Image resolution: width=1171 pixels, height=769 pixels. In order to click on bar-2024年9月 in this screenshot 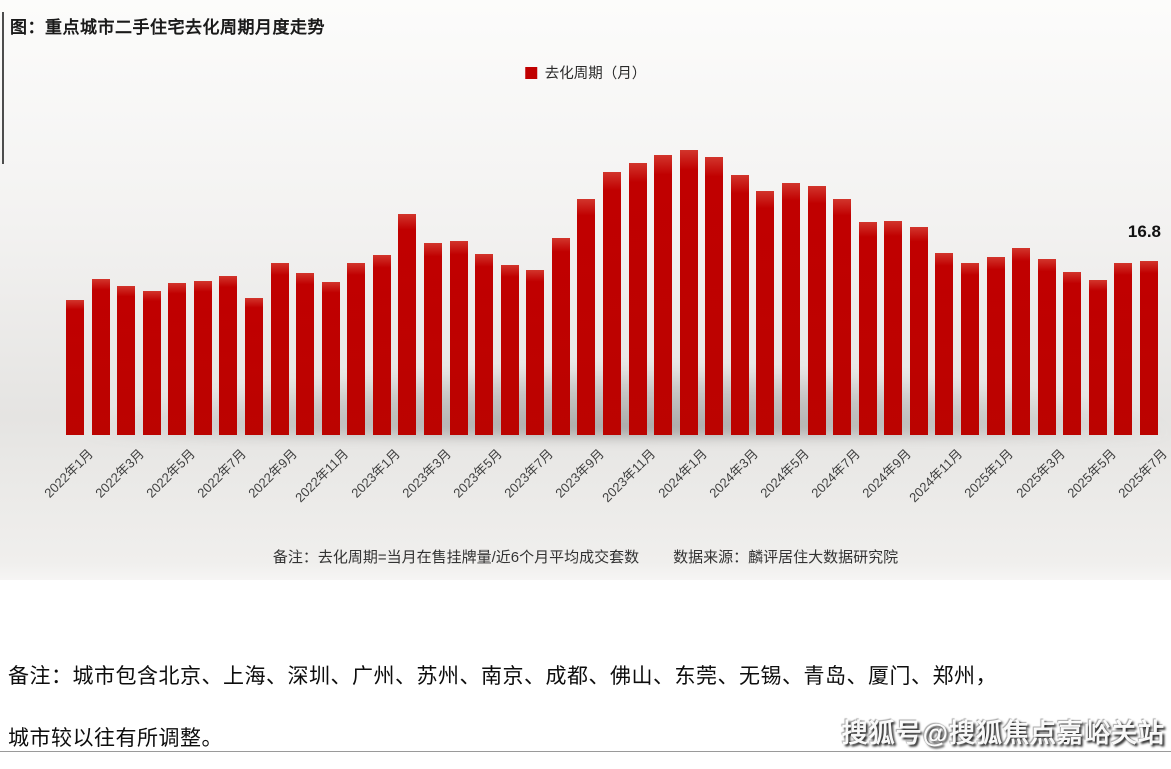, I will do `click(893, 328)`.